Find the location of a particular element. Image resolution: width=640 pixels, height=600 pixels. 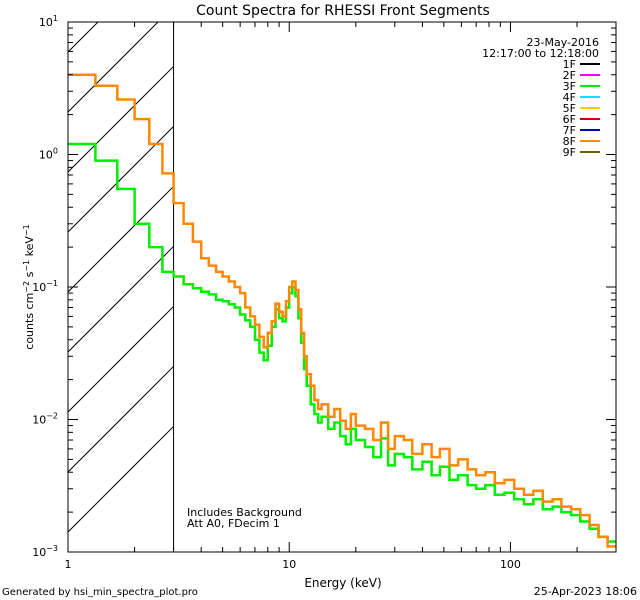

generated-by-label: Generated by hsi_min_spectra_plot.pro is located at coordinates (100, 592).